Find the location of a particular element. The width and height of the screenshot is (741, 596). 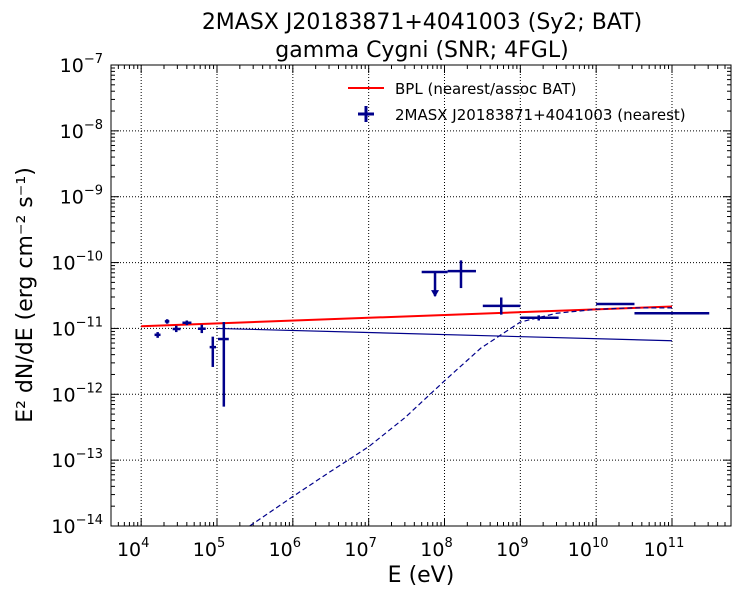

legend-marker-errorbar is located at coordinates (366, 114).